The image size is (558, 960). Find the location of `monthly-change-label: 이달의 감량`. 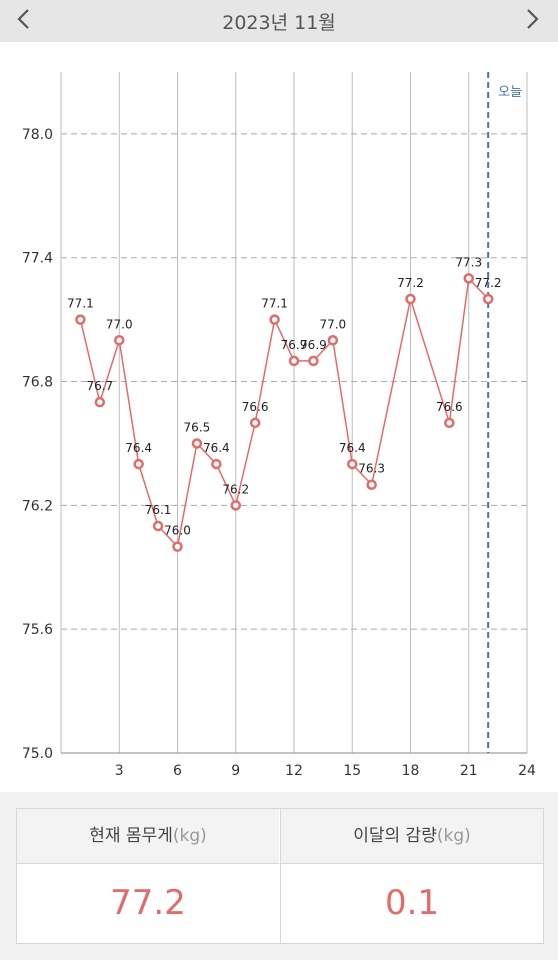

monthly-change-label: 이달의 감량 is located at coordinates (395, 836).